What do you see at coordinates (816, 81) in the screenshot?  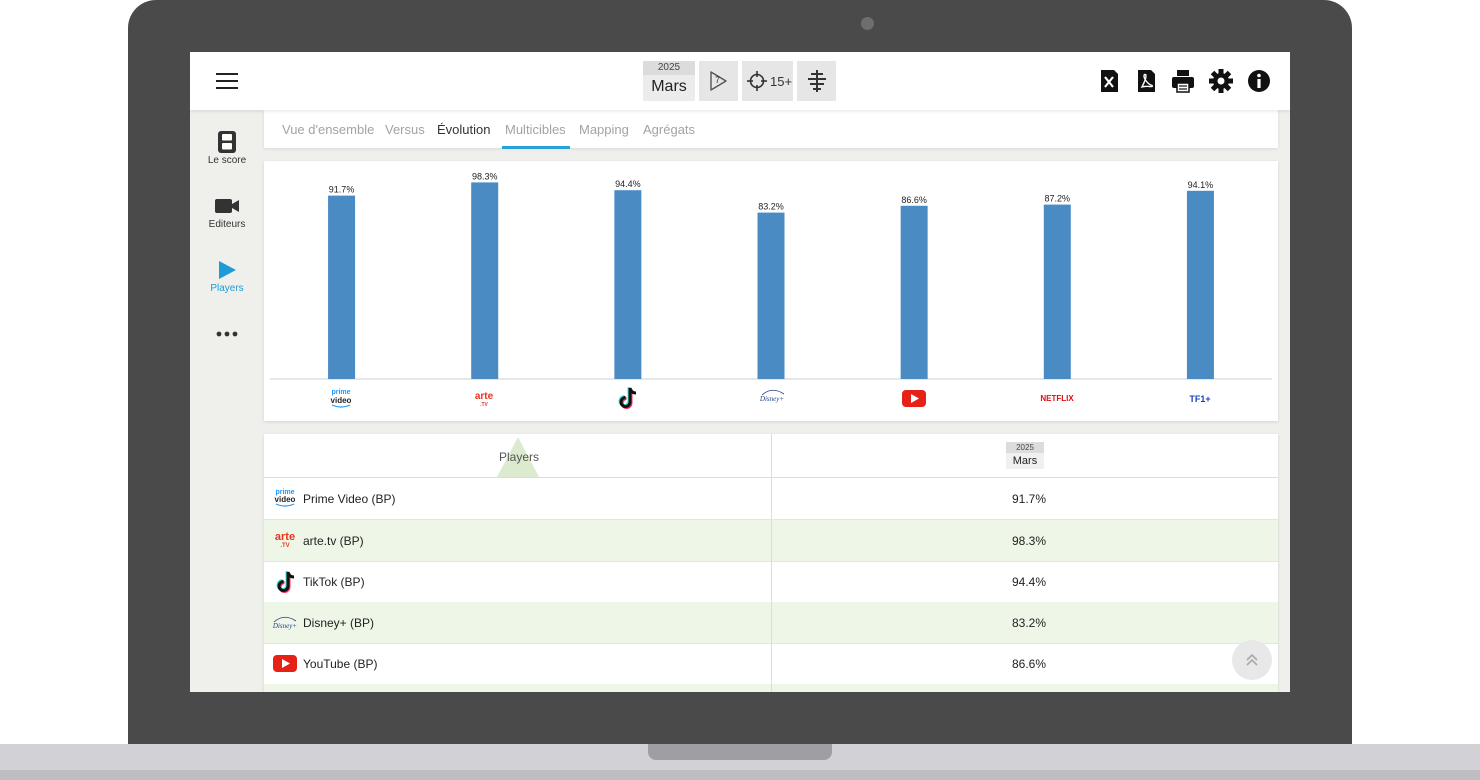 I see `align-filter-button` at bounding box center [816, 81].